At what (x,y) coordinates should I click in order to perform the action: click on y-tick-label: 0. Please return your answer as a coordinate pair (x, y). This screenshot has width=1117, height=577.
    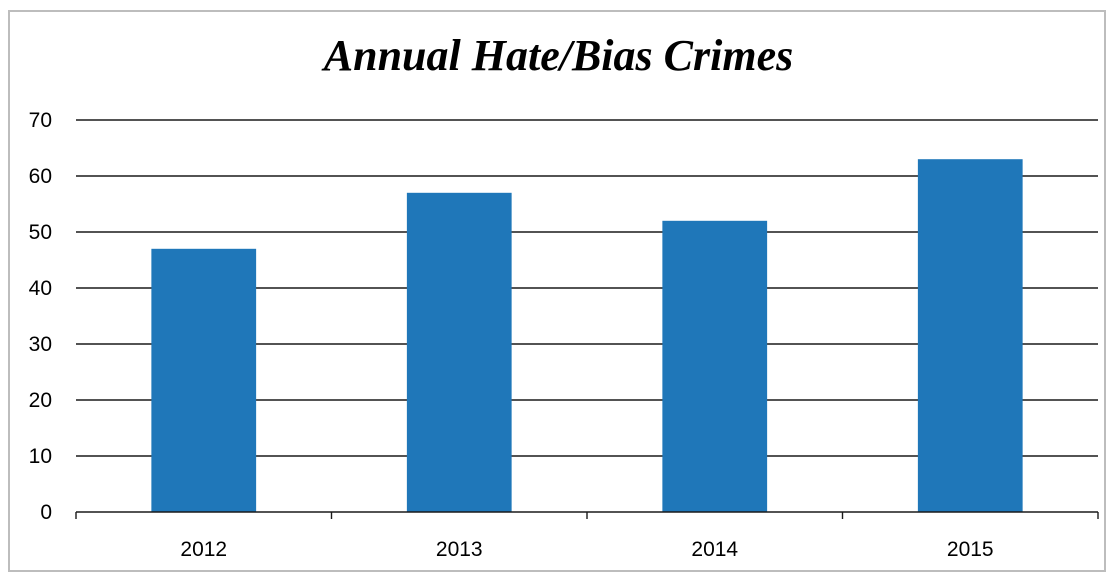
    Looking at the image, I should click on (46, 512).